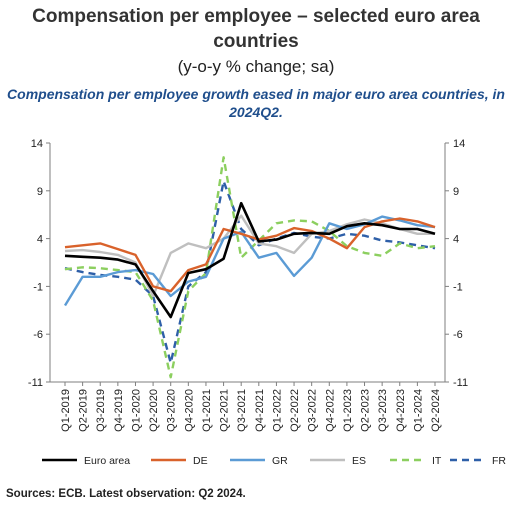 The height and width of the screenshot is (516, 512). I want to click on x-tick-label: Q3-2023, so click(383, 410).